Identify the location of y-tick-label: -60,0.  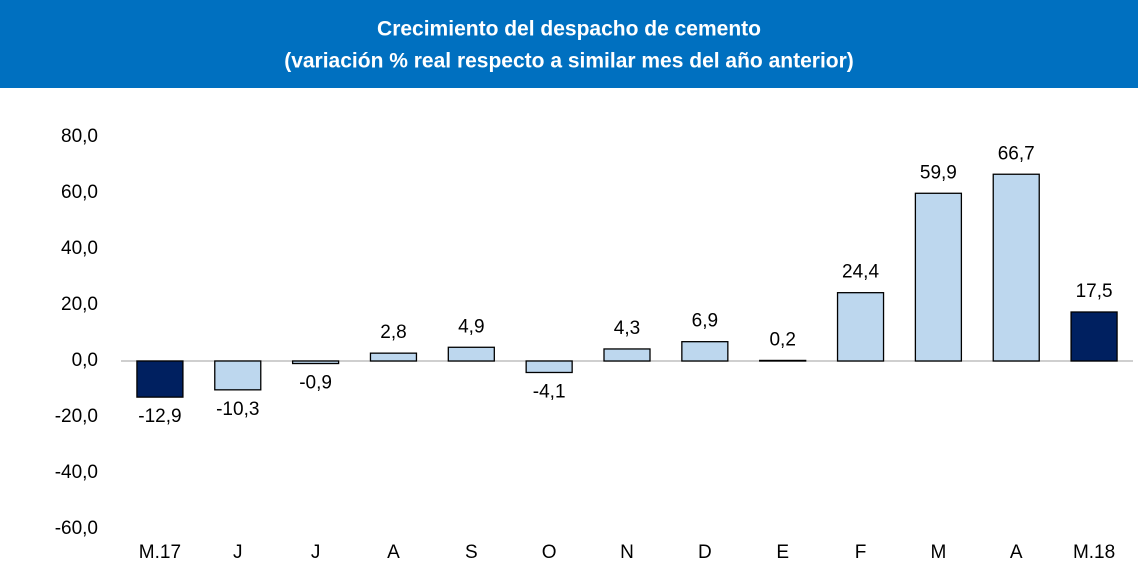
(76, 528).